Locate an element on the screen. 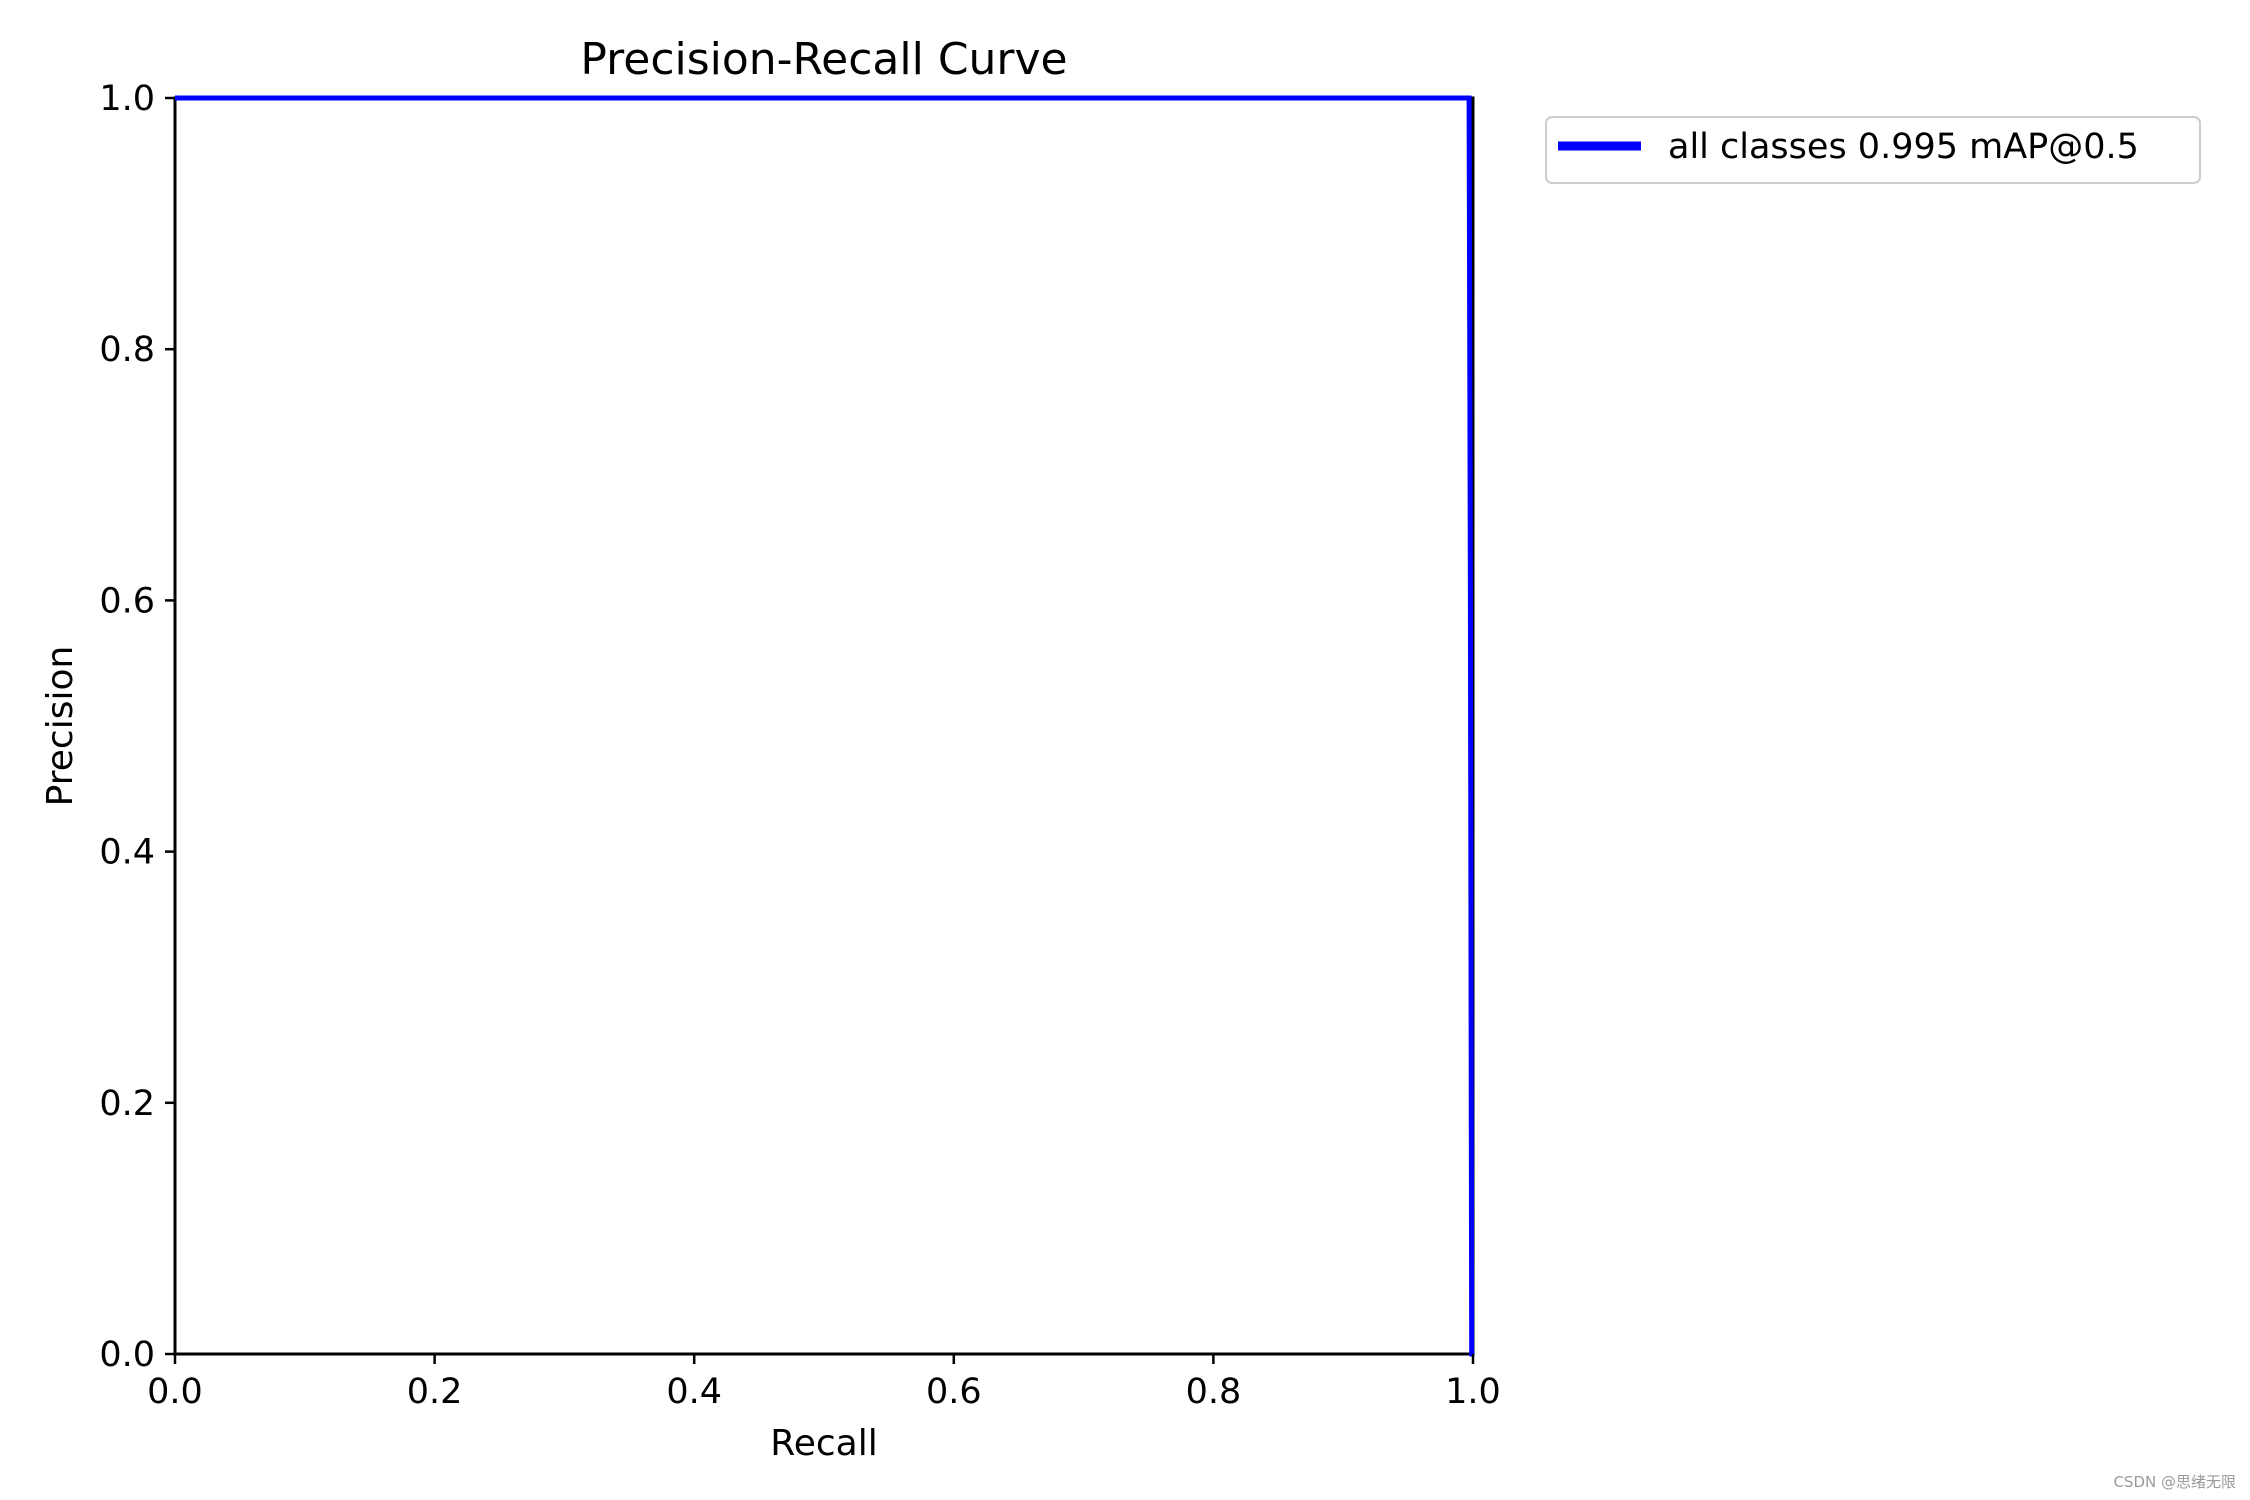 The width and height of the screenshot is (2250, 1500). y-tick-label: 0.4 is located at coordinates (127, 853).